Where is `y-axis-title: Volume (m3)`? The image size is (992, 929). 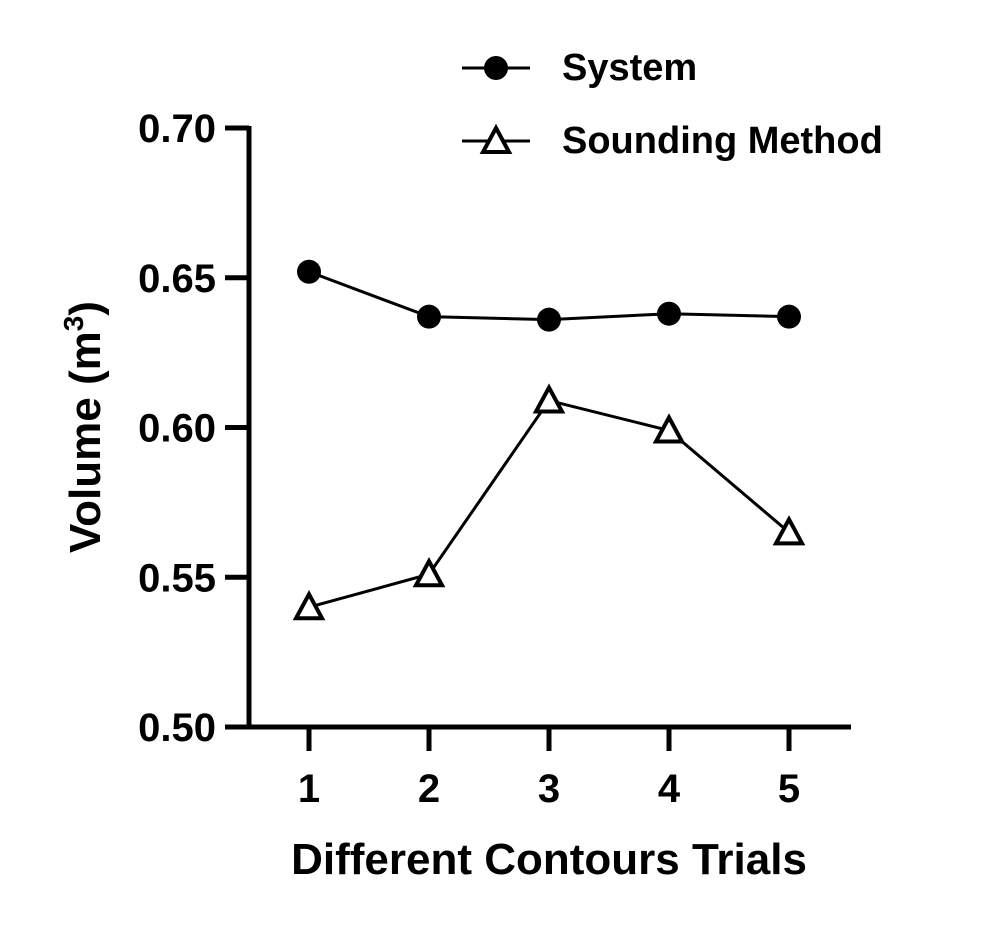 y-axis-title: Volume (m3) is located at coordinates (84, 427).